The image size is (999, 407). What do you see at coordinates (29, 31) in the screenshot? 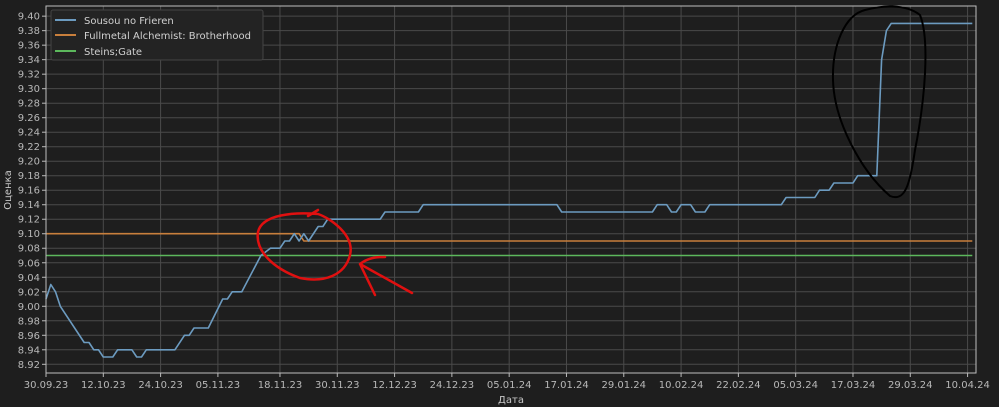
I see `y-tick-label: 9.38` at bounding box center [29, 31].